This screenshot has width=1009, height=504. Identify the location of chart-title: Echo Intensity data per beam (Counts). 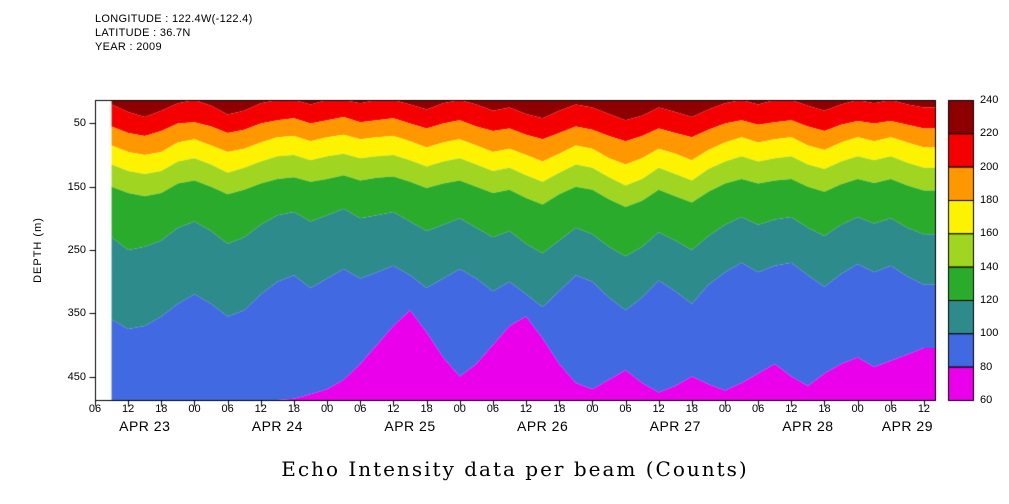
(515, 469).